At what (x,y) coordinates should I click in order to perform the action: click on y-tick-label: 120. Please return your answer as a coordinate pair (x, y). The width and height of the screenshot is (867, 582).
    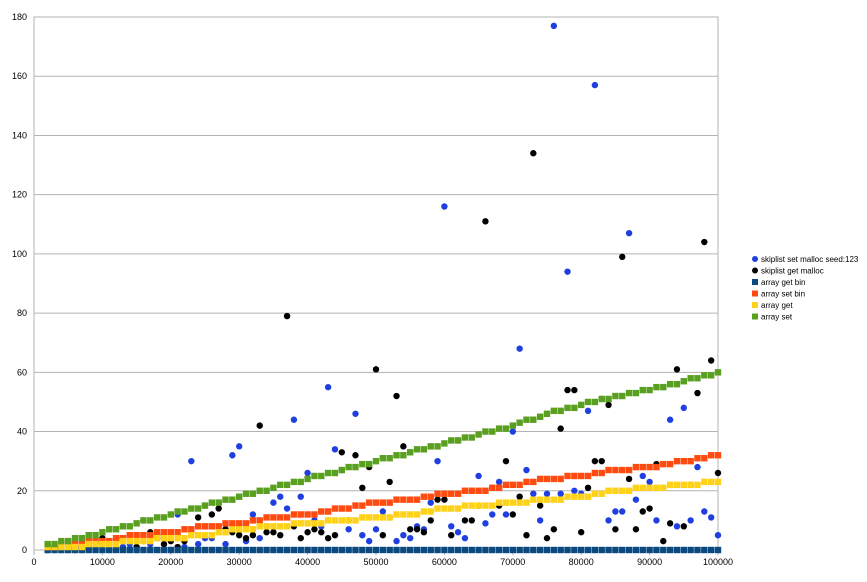
    Looking at the image, I should click on (19, 195).